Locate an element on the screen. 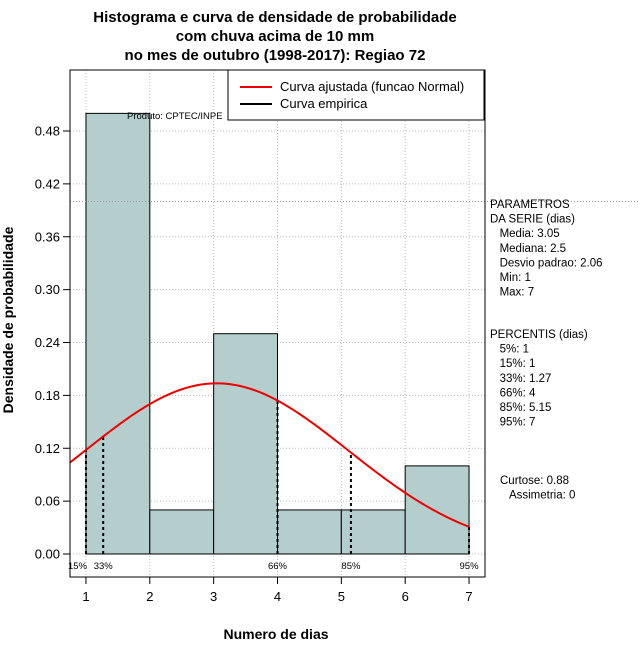 The width and height of the screenshot is (640, 660). x-axis: 1 2 3 4 5 6 7 is located at coordinates (277, 590).